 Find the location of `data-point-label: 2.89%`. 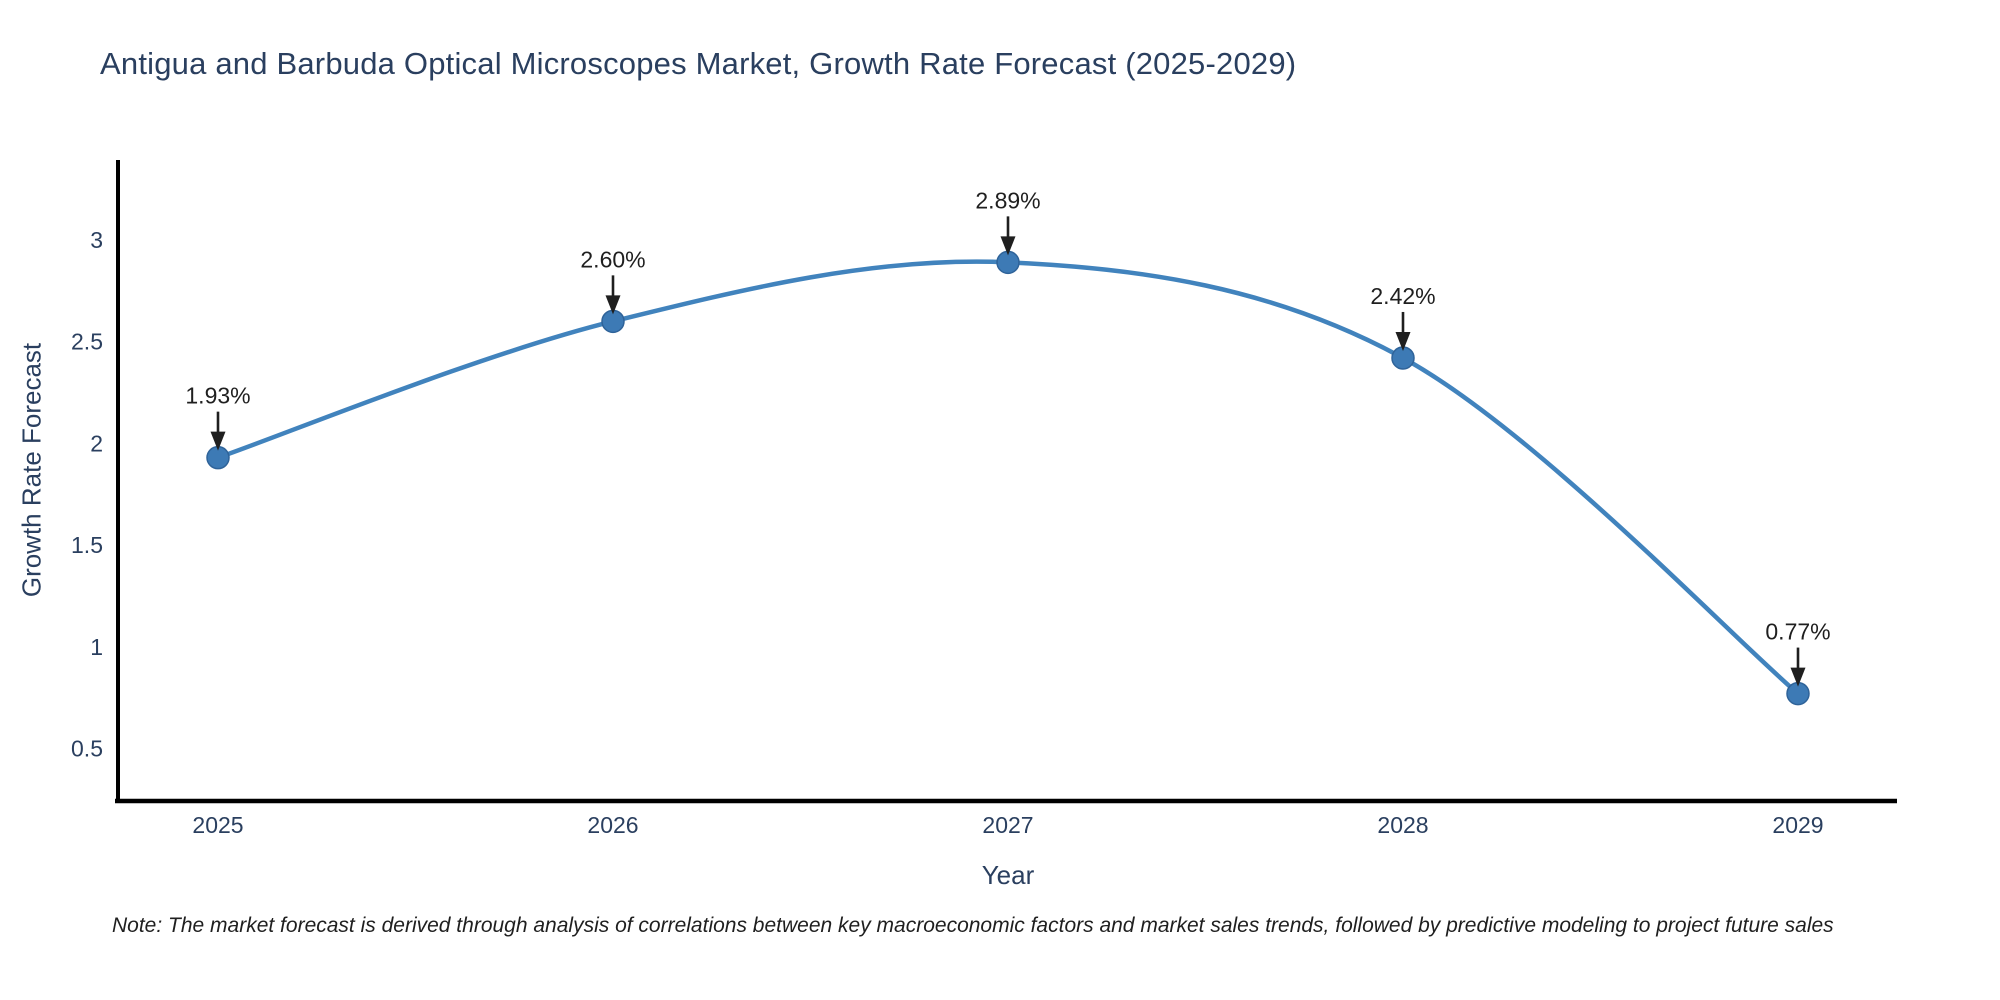

data-point-label: 2.89% is located at coordinates (1007, 200).